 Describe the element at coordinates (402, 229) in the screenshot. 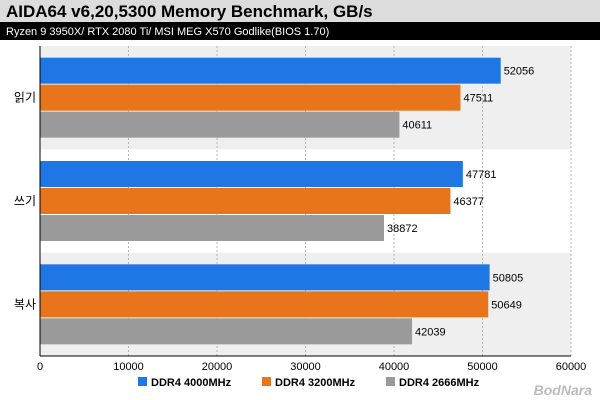

I see `data-label: 38872` at that location.